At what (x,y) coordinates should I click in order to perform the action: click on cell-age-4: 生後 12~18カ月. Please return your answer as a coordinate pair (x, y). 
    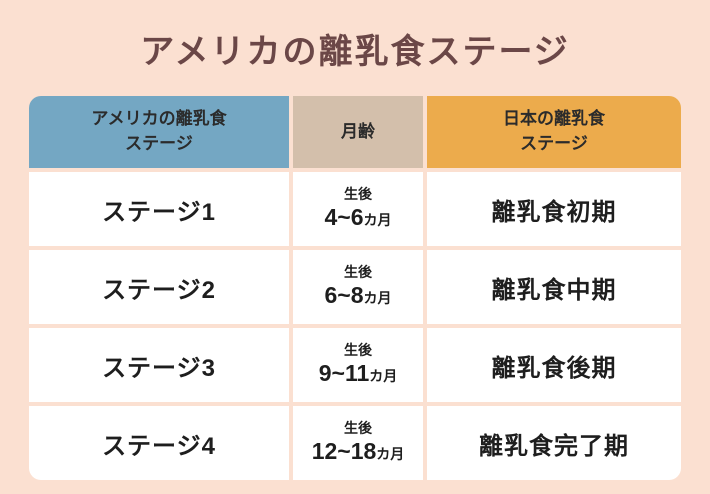
    Looking at the image, I should click on (358, 443).